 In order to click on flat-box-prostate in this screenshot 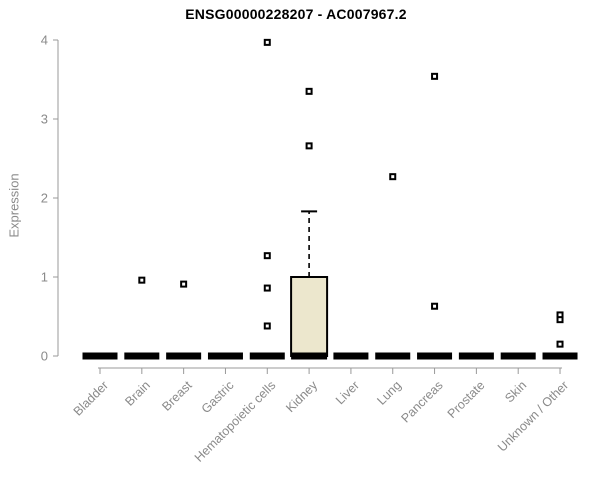, I will do `click(476, 356)`.